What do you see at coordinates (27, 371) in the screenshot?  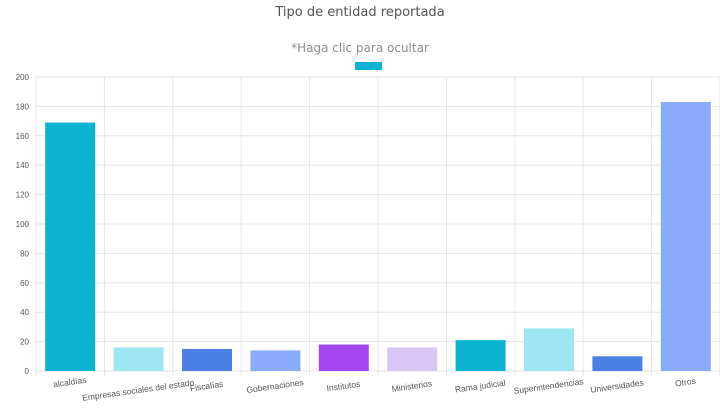 I see `y-tick-label: 0` at bounding box center [27, 371].